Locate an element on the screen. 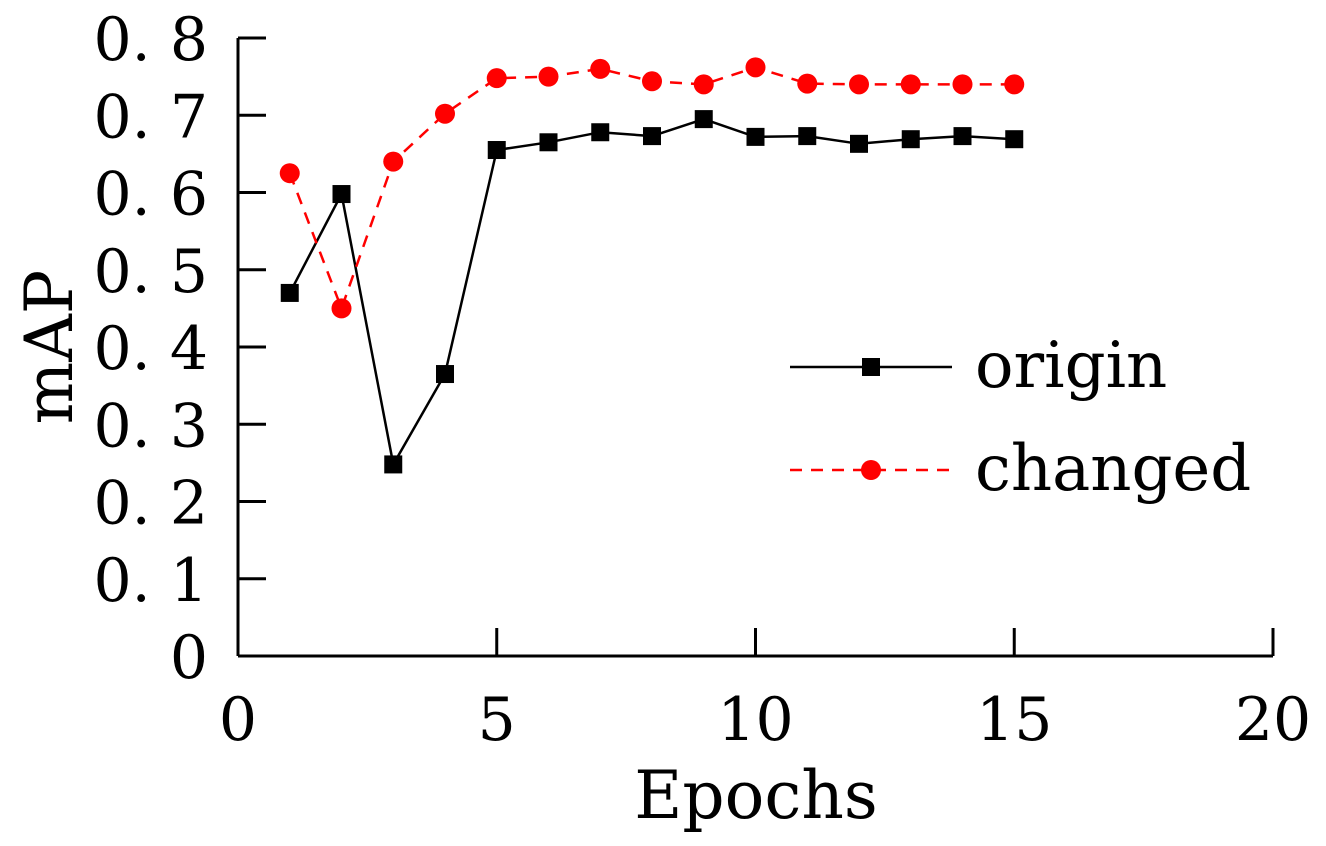  y-tick-label: 0. 3 is located at coordinates (151, 426).